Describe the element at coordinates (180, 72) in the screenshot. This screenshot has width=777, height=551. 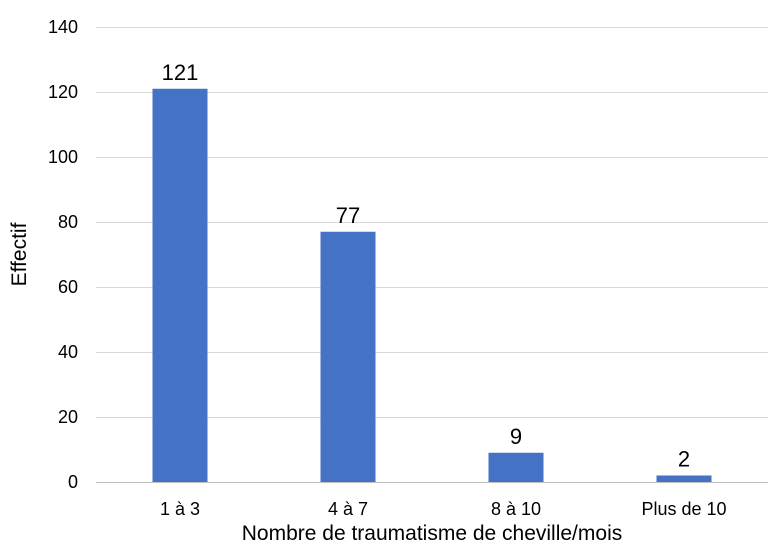
I see `data-label: 121` at that location.